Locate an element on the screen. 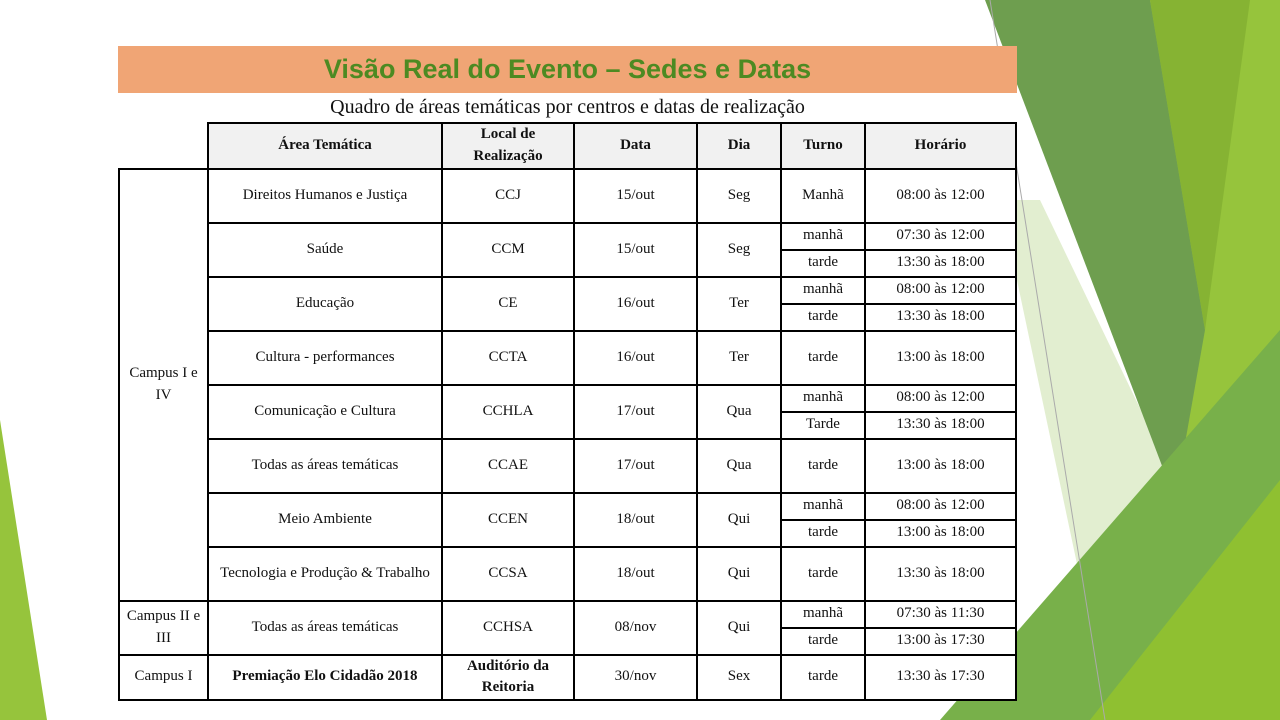  time-cell: 13:30 às 17:30 is located at coordinates (940, 677).